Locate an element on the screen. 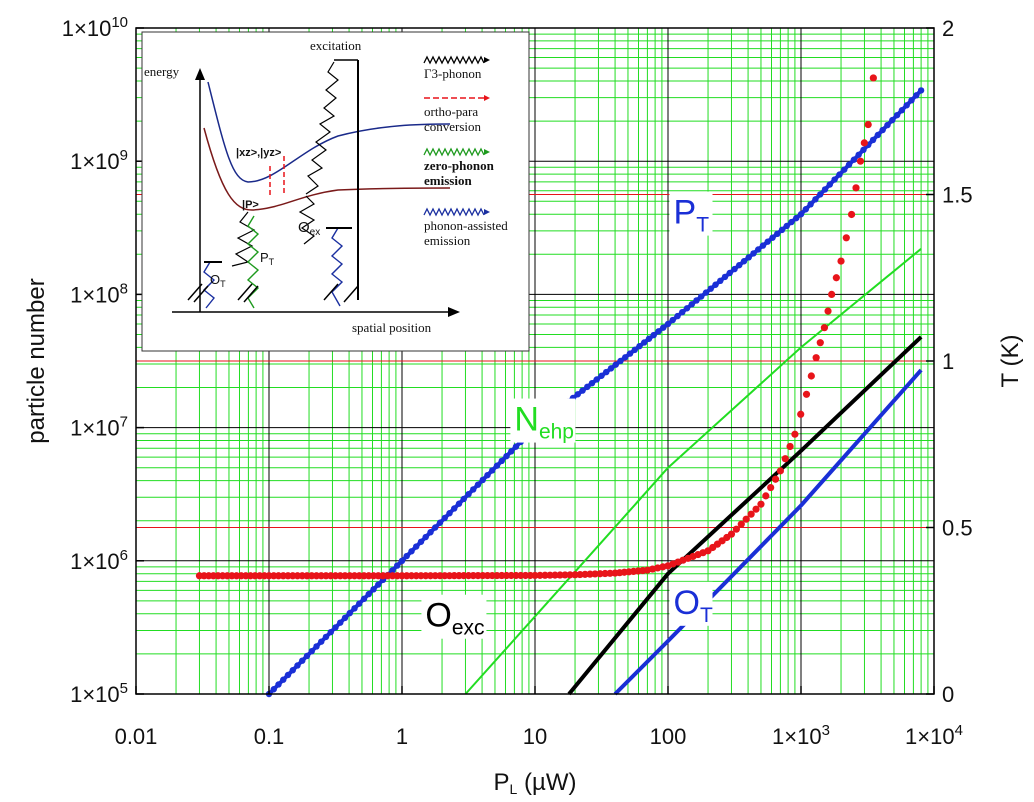 The height and width of the screenshot is (802, 1034). y-right-tick-label: 1.5 is located at coordinates (957, 195).